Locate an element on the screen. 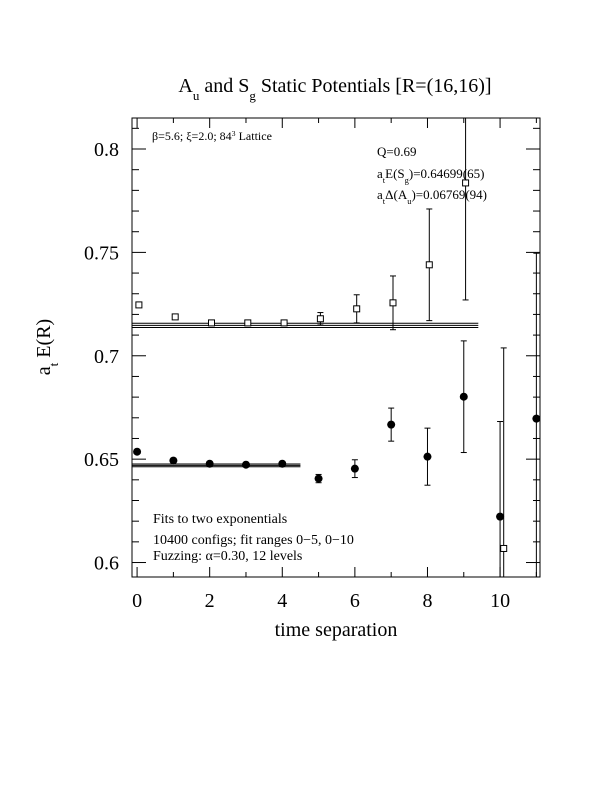 This screenshot has height=792, width=612. chart-title: Au and Sg Static Potentials [R=(16,16)] is located at coordinates (334, 89).